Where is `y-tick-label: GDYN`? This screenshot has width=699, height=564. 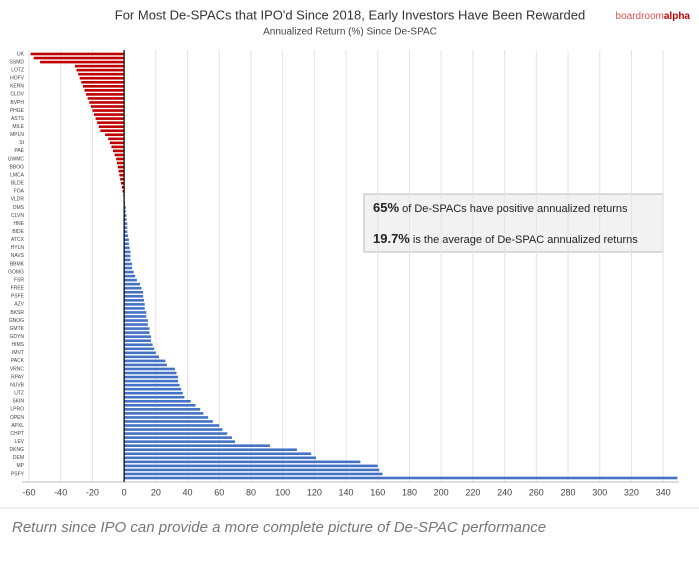 y-tick-label: GDYN is located at coordinates (17, 337).